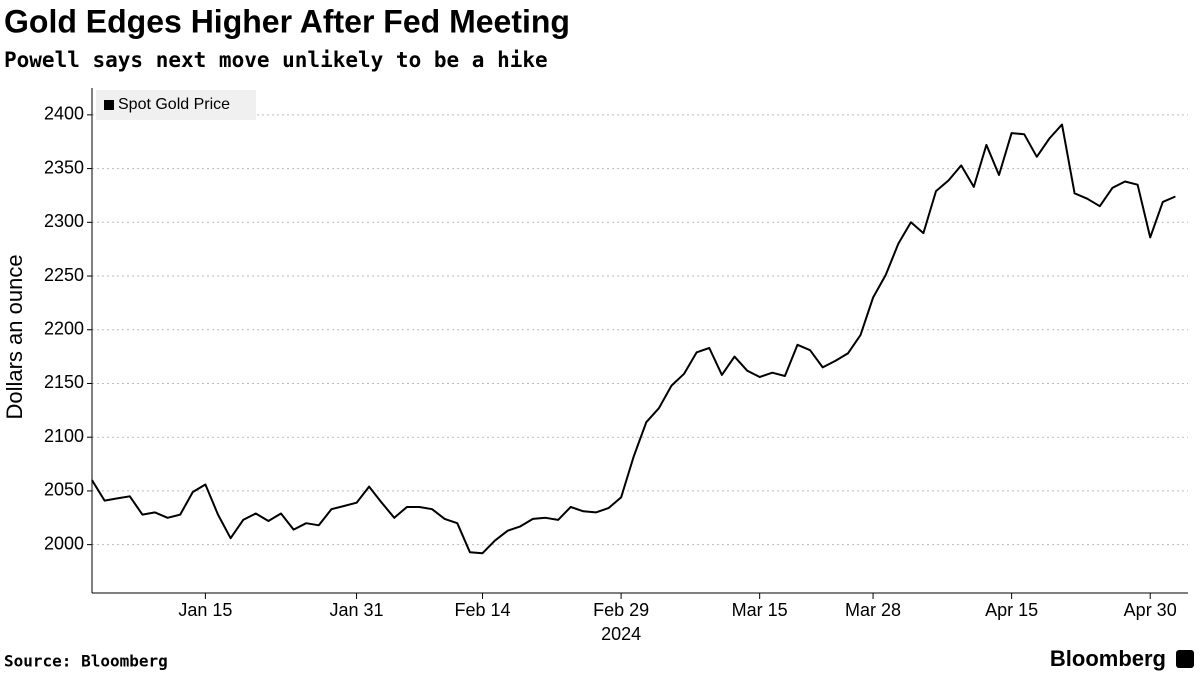 The image size is (1200, 675). I want to click on y-tick-label: 2300, so click(64, 221).